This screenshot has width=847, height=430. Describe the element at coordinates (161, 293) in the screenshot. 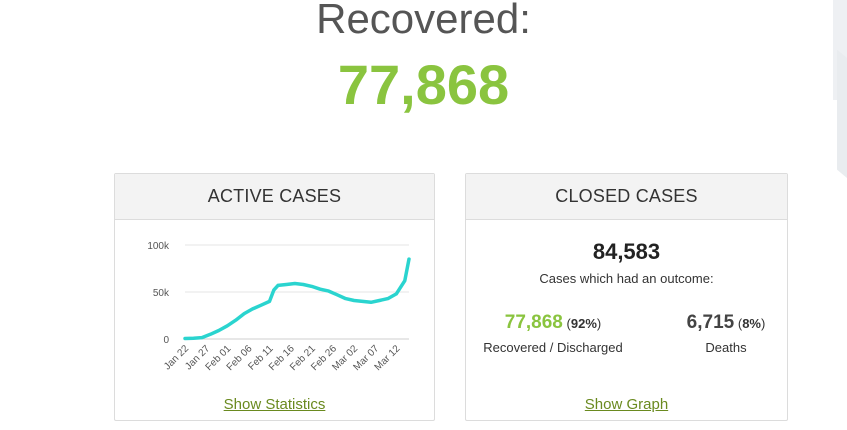

I see `y-tick-label: 50k` at that location.